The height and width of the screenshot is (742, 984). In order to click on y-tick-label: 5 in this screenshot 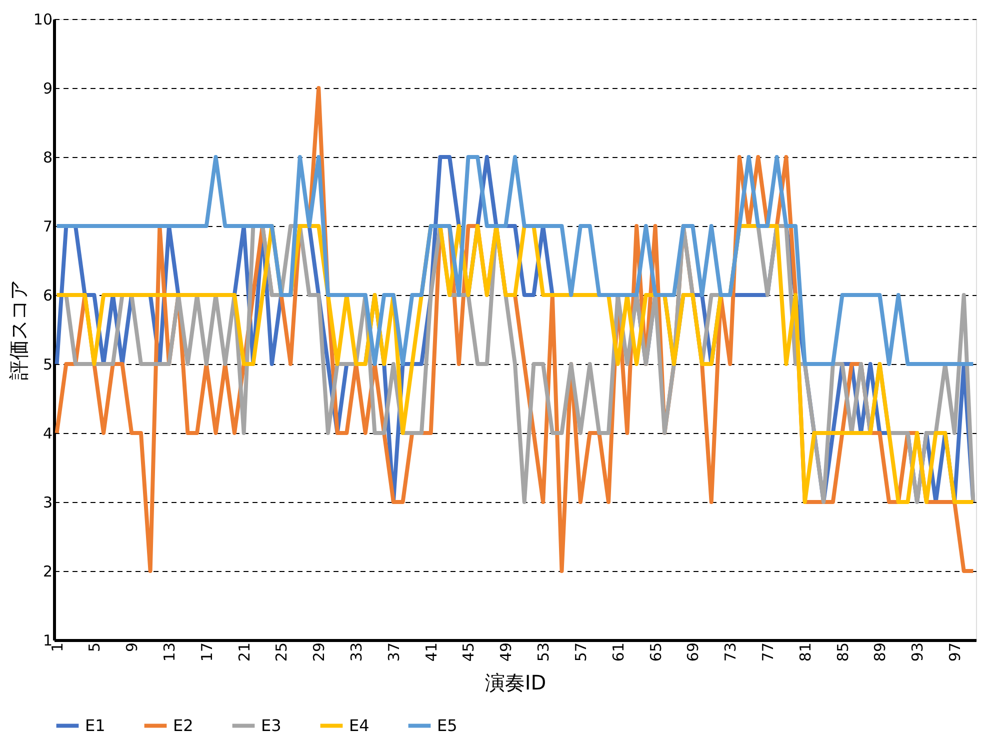, I will do `click(47, 365)`.